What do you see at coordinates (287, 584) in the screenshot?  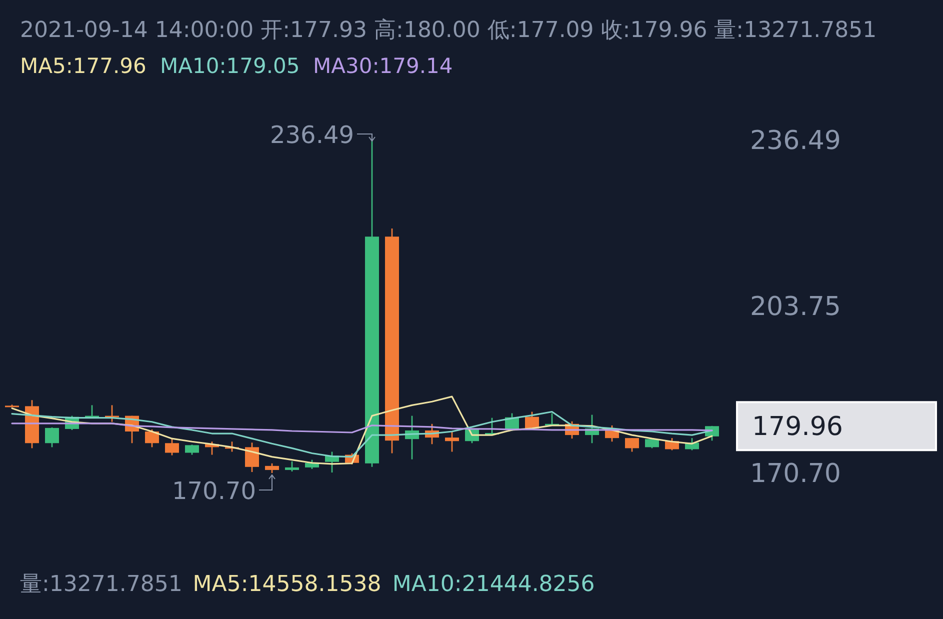 I see `text: MA5:14558.1538` at bounding box center [287, 584].